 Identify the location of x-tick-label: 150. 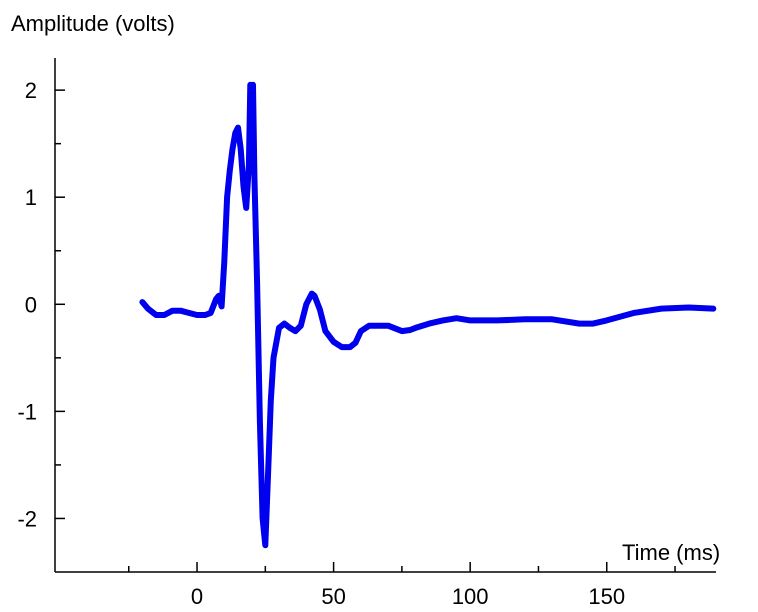
(606, 596).